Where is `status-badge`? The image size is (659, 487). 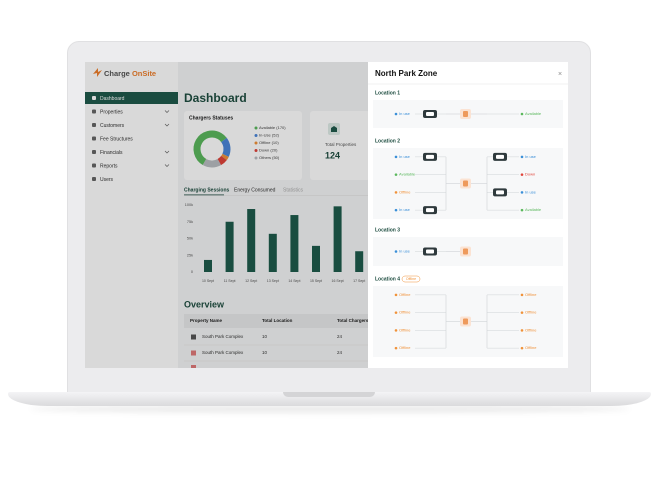
status-badge is located at coordinates (411, 279).